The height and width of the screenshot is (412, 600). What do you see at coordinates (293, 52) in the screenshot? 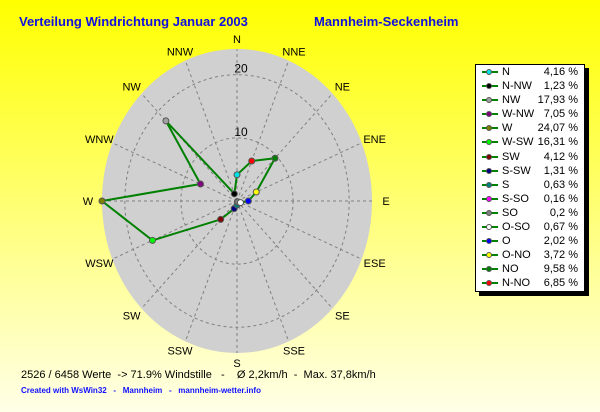
I see `direction-label: NNE` at bounding box center [293, 52].